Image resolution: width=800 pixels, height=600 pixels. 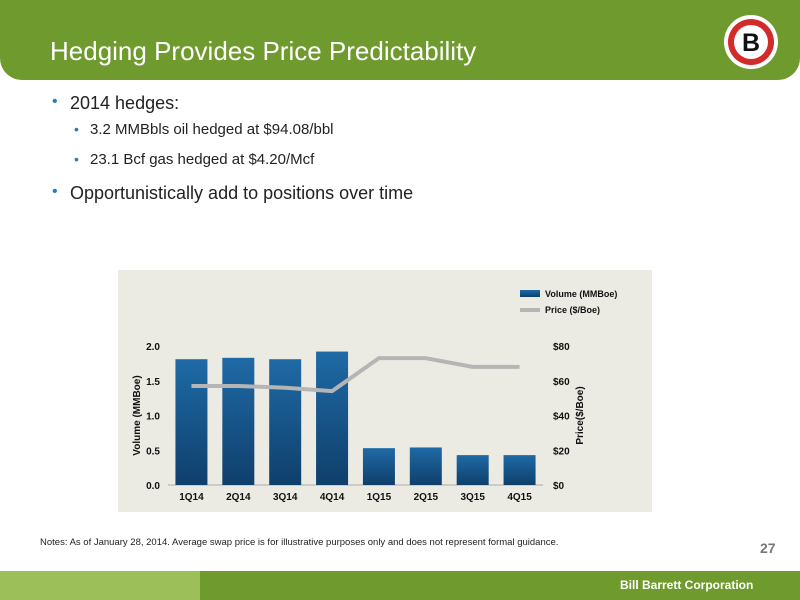 I want to click on bullet-oil-hedge: • 3.2 MMBbls oil hedged at $94.08/bbl, so click(x=204, y=129).